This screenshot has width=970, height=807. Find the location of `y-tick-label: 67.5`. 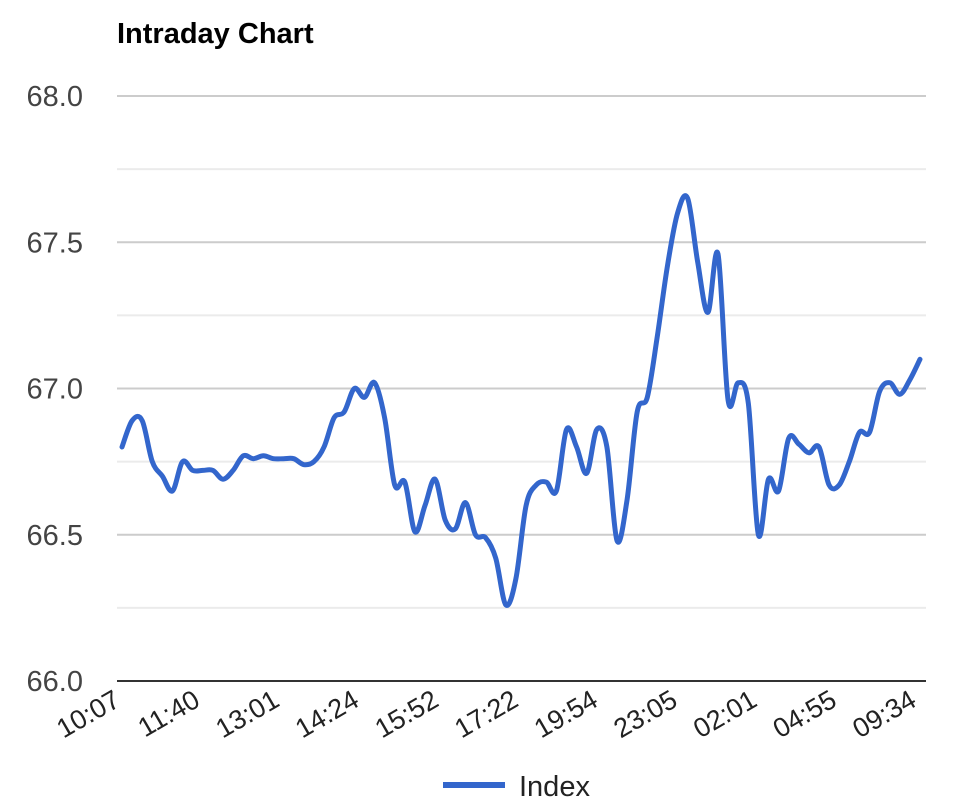

y-tick-label: 67.5 is located at coordinates (55, 243).